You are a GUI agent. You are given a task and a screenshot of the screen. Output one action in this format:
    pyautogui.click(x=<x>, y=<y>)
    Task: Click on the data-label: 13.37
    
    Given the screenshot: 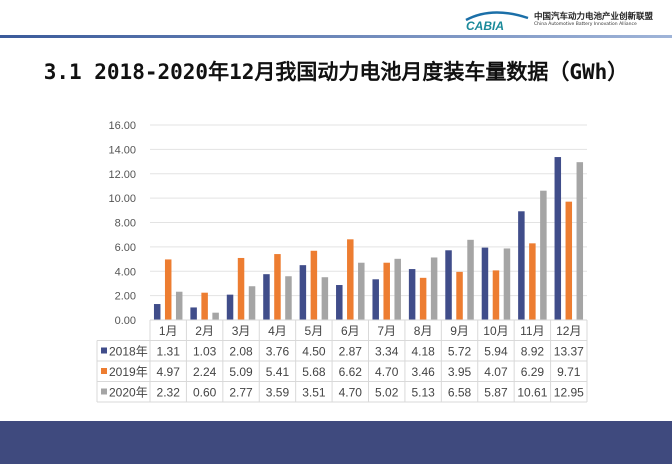 What is the action you would take?
    pyautogui.click(x=569, y=352)
    